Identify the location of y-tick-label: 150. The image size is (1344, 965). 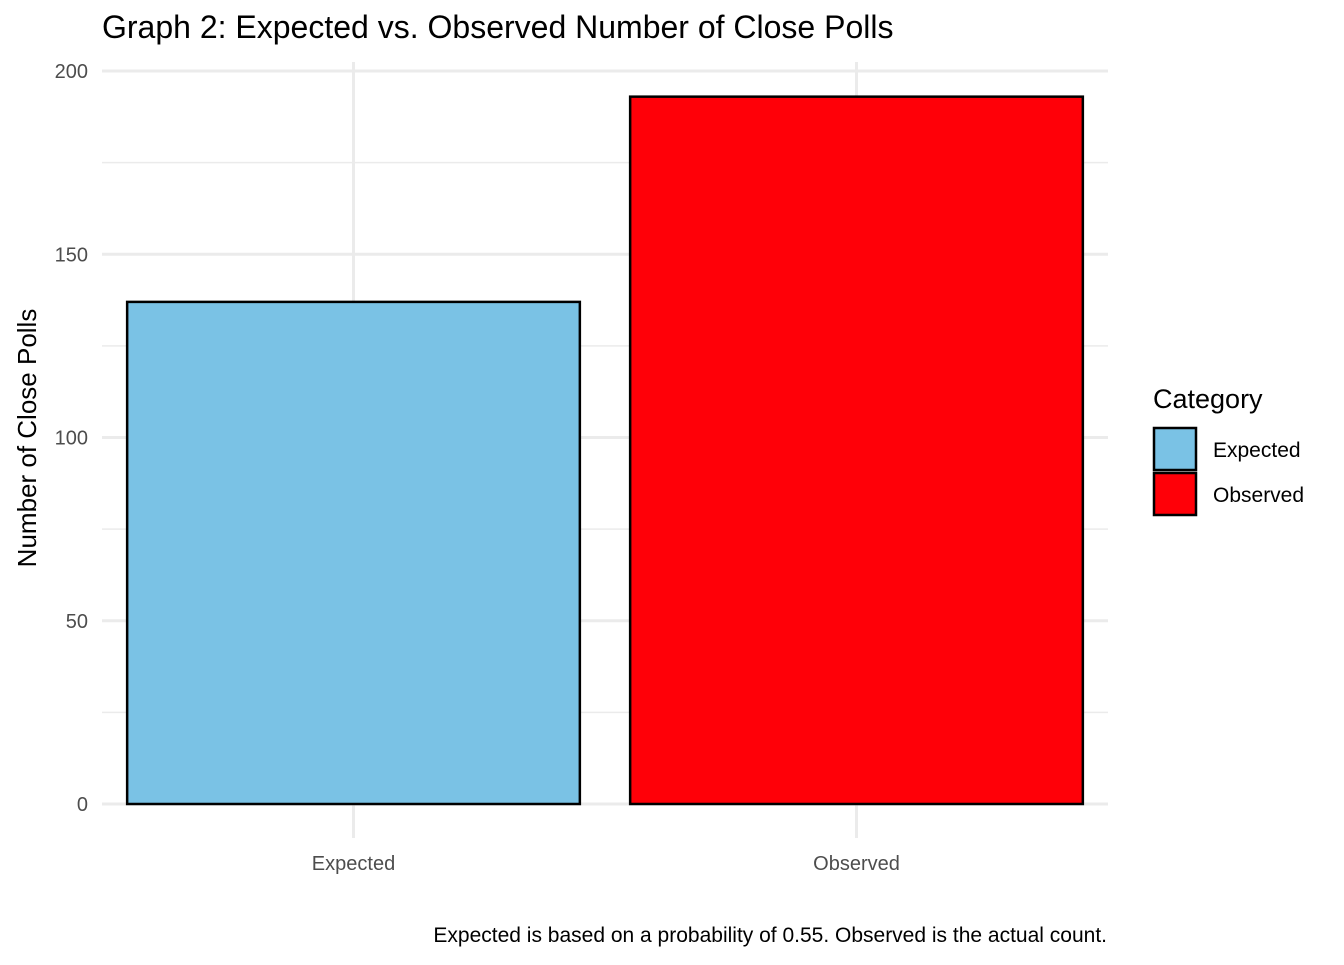
(71, 255).